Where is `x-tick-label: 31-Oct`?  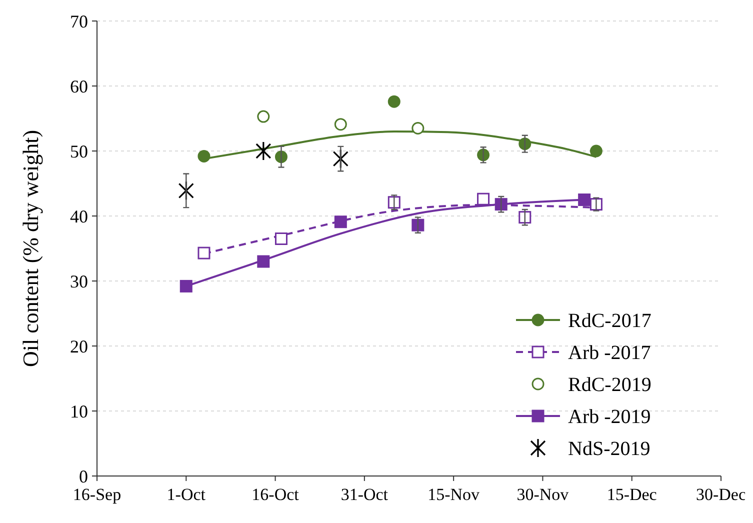
x-tick-label: 31-Oct is located at coordinates (364, 494).